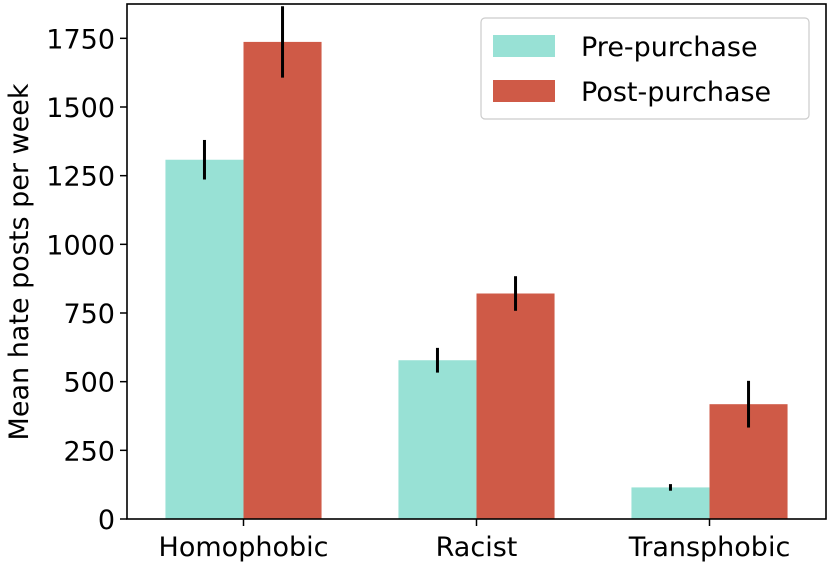 The height and width of the screenshot is (566, 830). I want to click on legend-swatch-post-purchase, so click(524, 91).